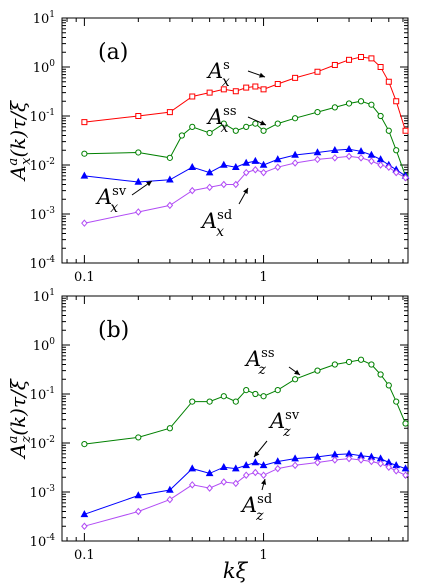  What do you see at coordinates (42, 394) in the screenshot?
I see `y-tick-label: 10⁻¹` at bounding box center [42, 394].